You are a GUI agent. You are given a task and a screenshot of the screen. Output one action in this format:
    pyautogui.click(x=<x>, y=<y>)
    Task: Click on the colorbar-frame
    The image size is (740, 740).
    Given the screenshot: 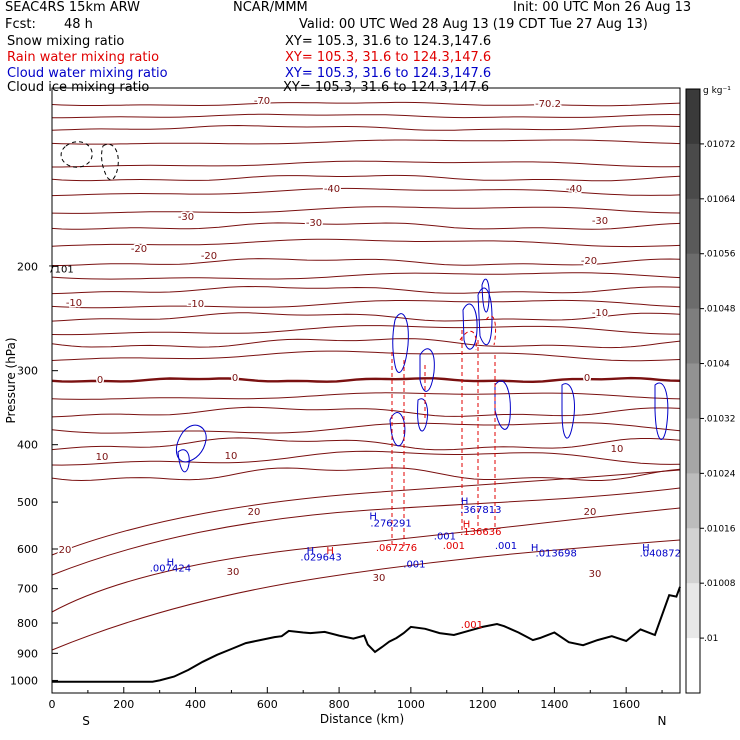 What is the action you would take?
    pyautogui.click(x=693, y=391)
    